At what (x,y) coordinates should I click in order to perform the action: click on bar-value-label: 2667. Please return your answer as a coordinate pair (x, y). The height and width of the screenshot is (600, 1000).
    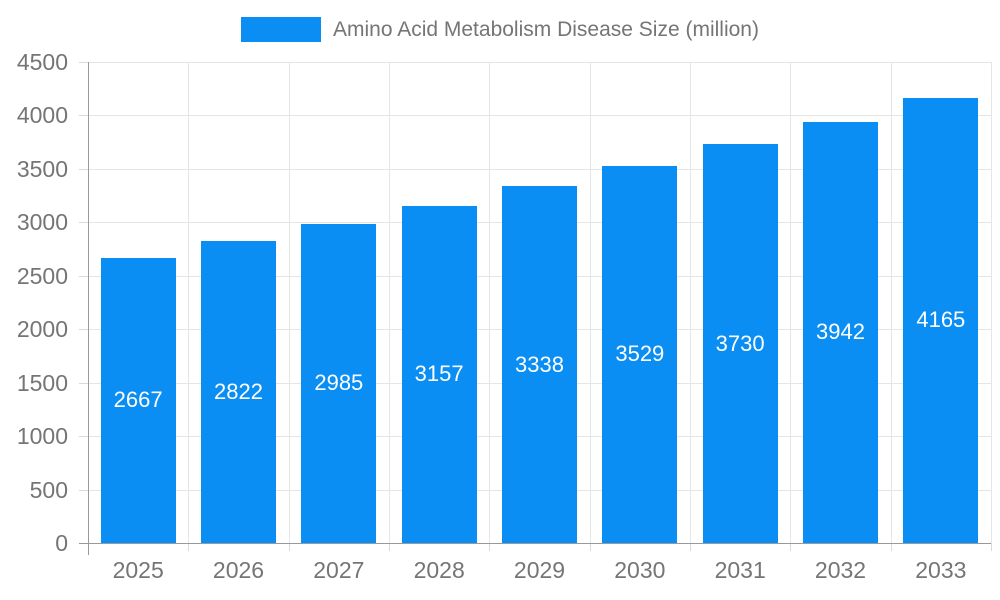
    Looking at the image, I should click on (138, 400).